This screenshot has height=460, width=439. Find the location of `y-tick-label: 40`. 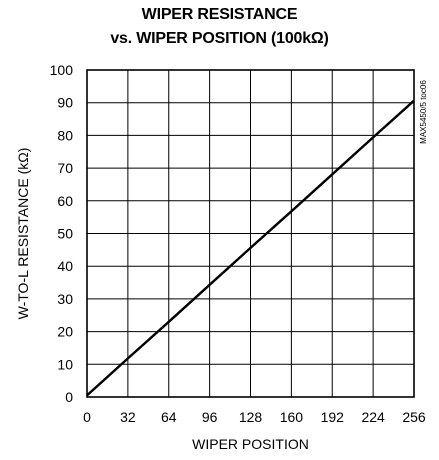

y-tick-label: 40 is located at coordinates (65, 266).